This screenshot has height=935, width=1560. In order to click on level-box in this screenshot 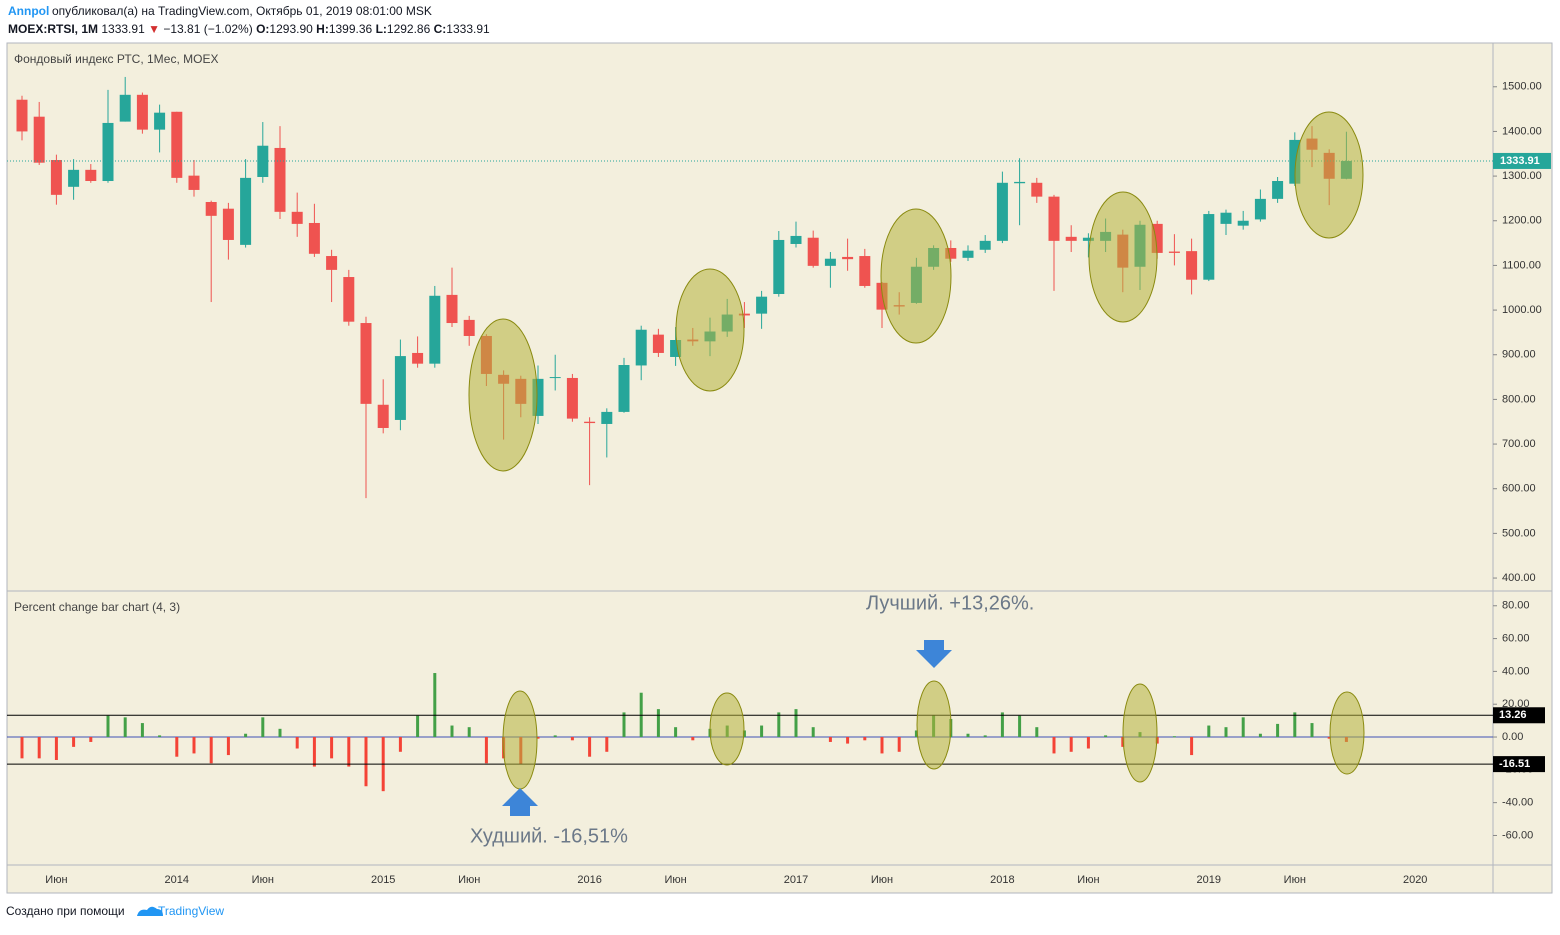, I will do `click(1519, 715)`.